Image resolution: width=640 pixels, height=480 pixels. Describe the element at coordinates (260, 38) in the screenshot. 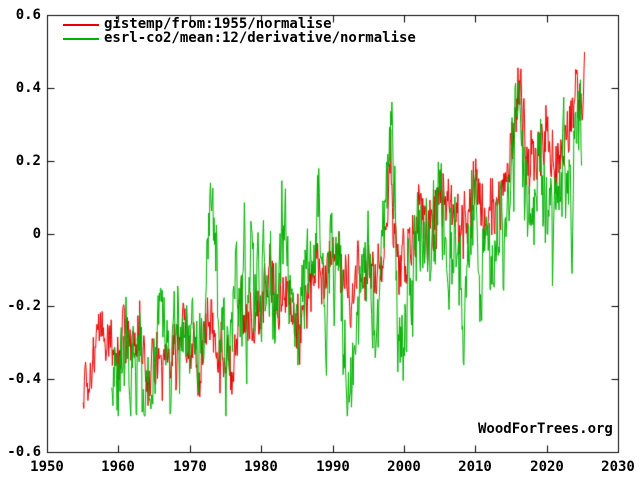

I see `legend-label-esrl-co2: esrl-co2/mean:12/derivative/normalise` at that location.